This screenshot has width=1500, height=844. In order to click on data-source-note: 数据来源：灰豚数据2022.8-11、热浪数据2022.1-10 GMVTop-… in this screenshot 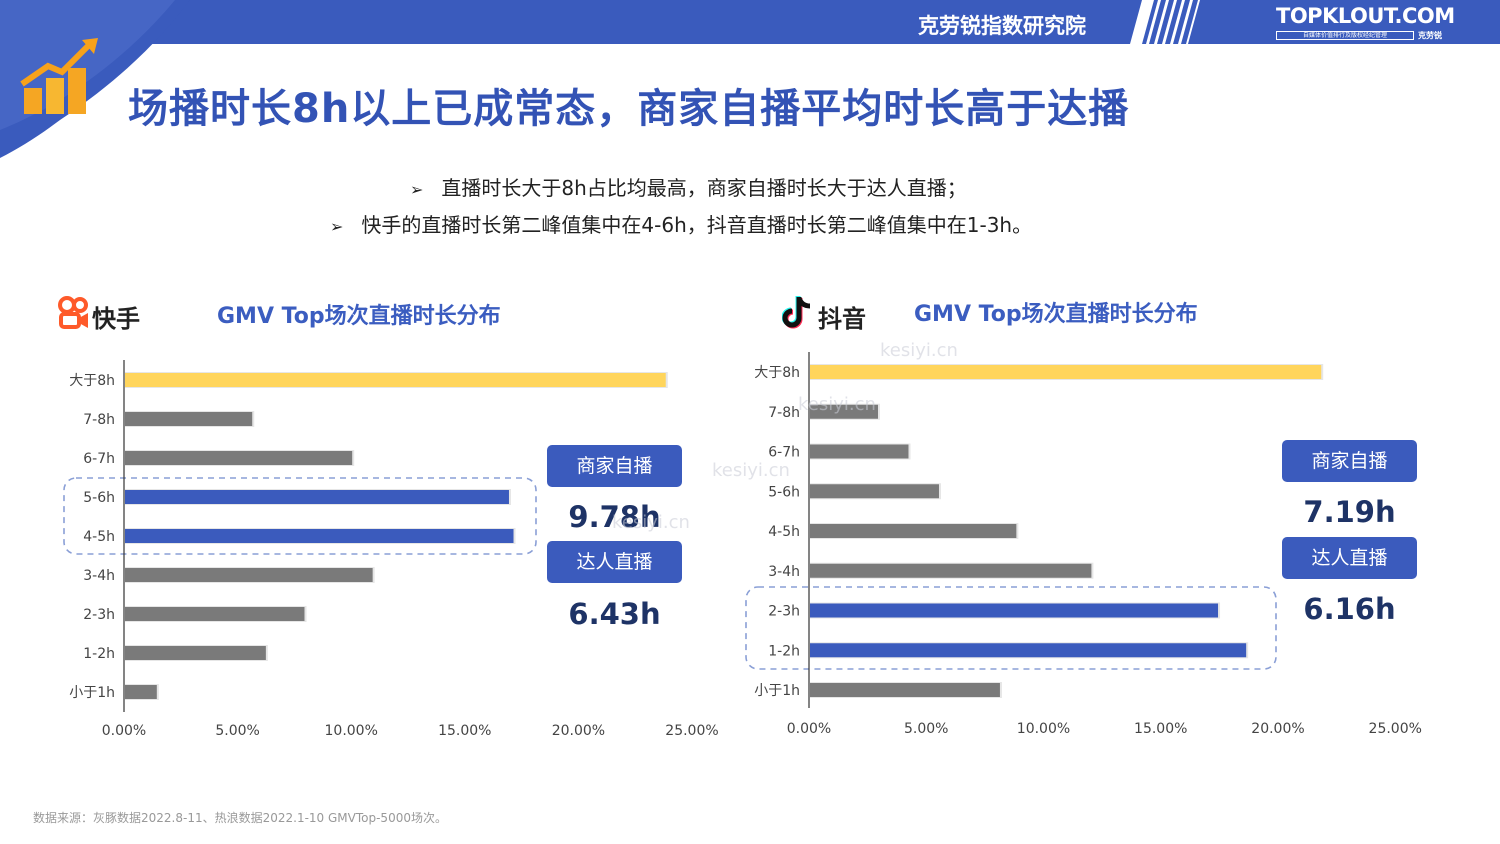, I will do `click(240, 818)`.